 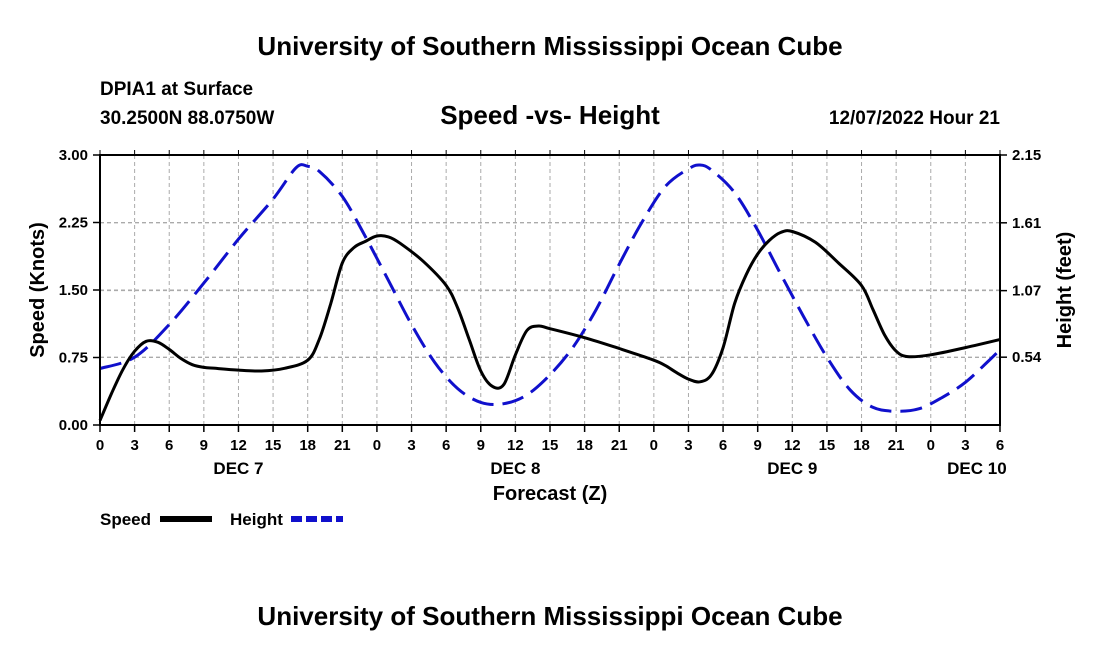 I want to click on y-axis-label: Speed (Knots), so click(x=38, y=290).